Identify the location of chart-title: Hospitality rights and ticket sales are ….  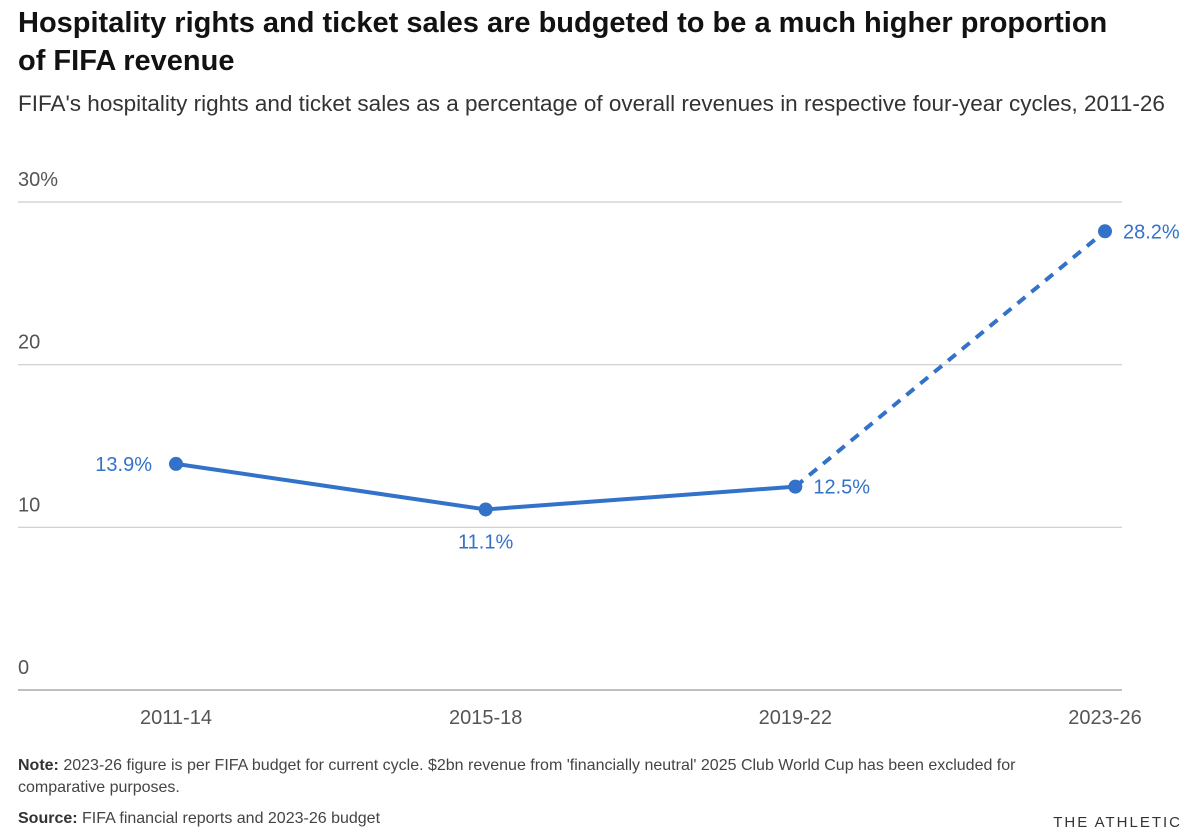
(563, 42).